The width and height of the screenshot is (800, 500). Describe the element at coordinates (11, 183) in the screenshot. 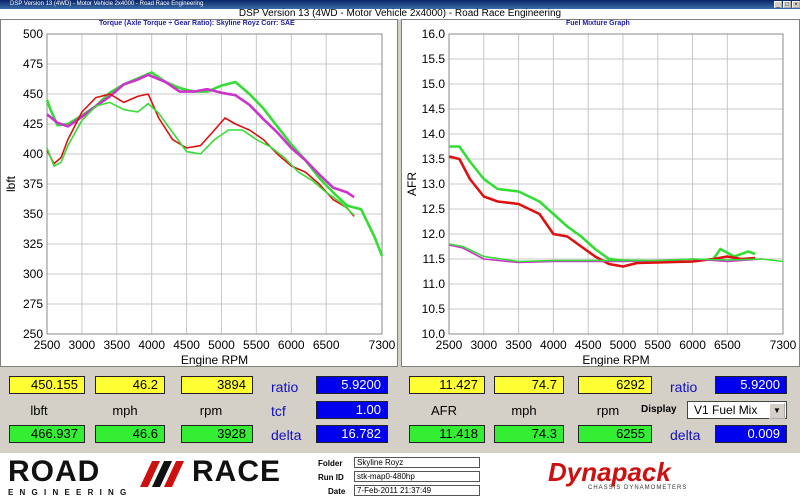

I see `torque-y-axis-label: lbft` at that location.